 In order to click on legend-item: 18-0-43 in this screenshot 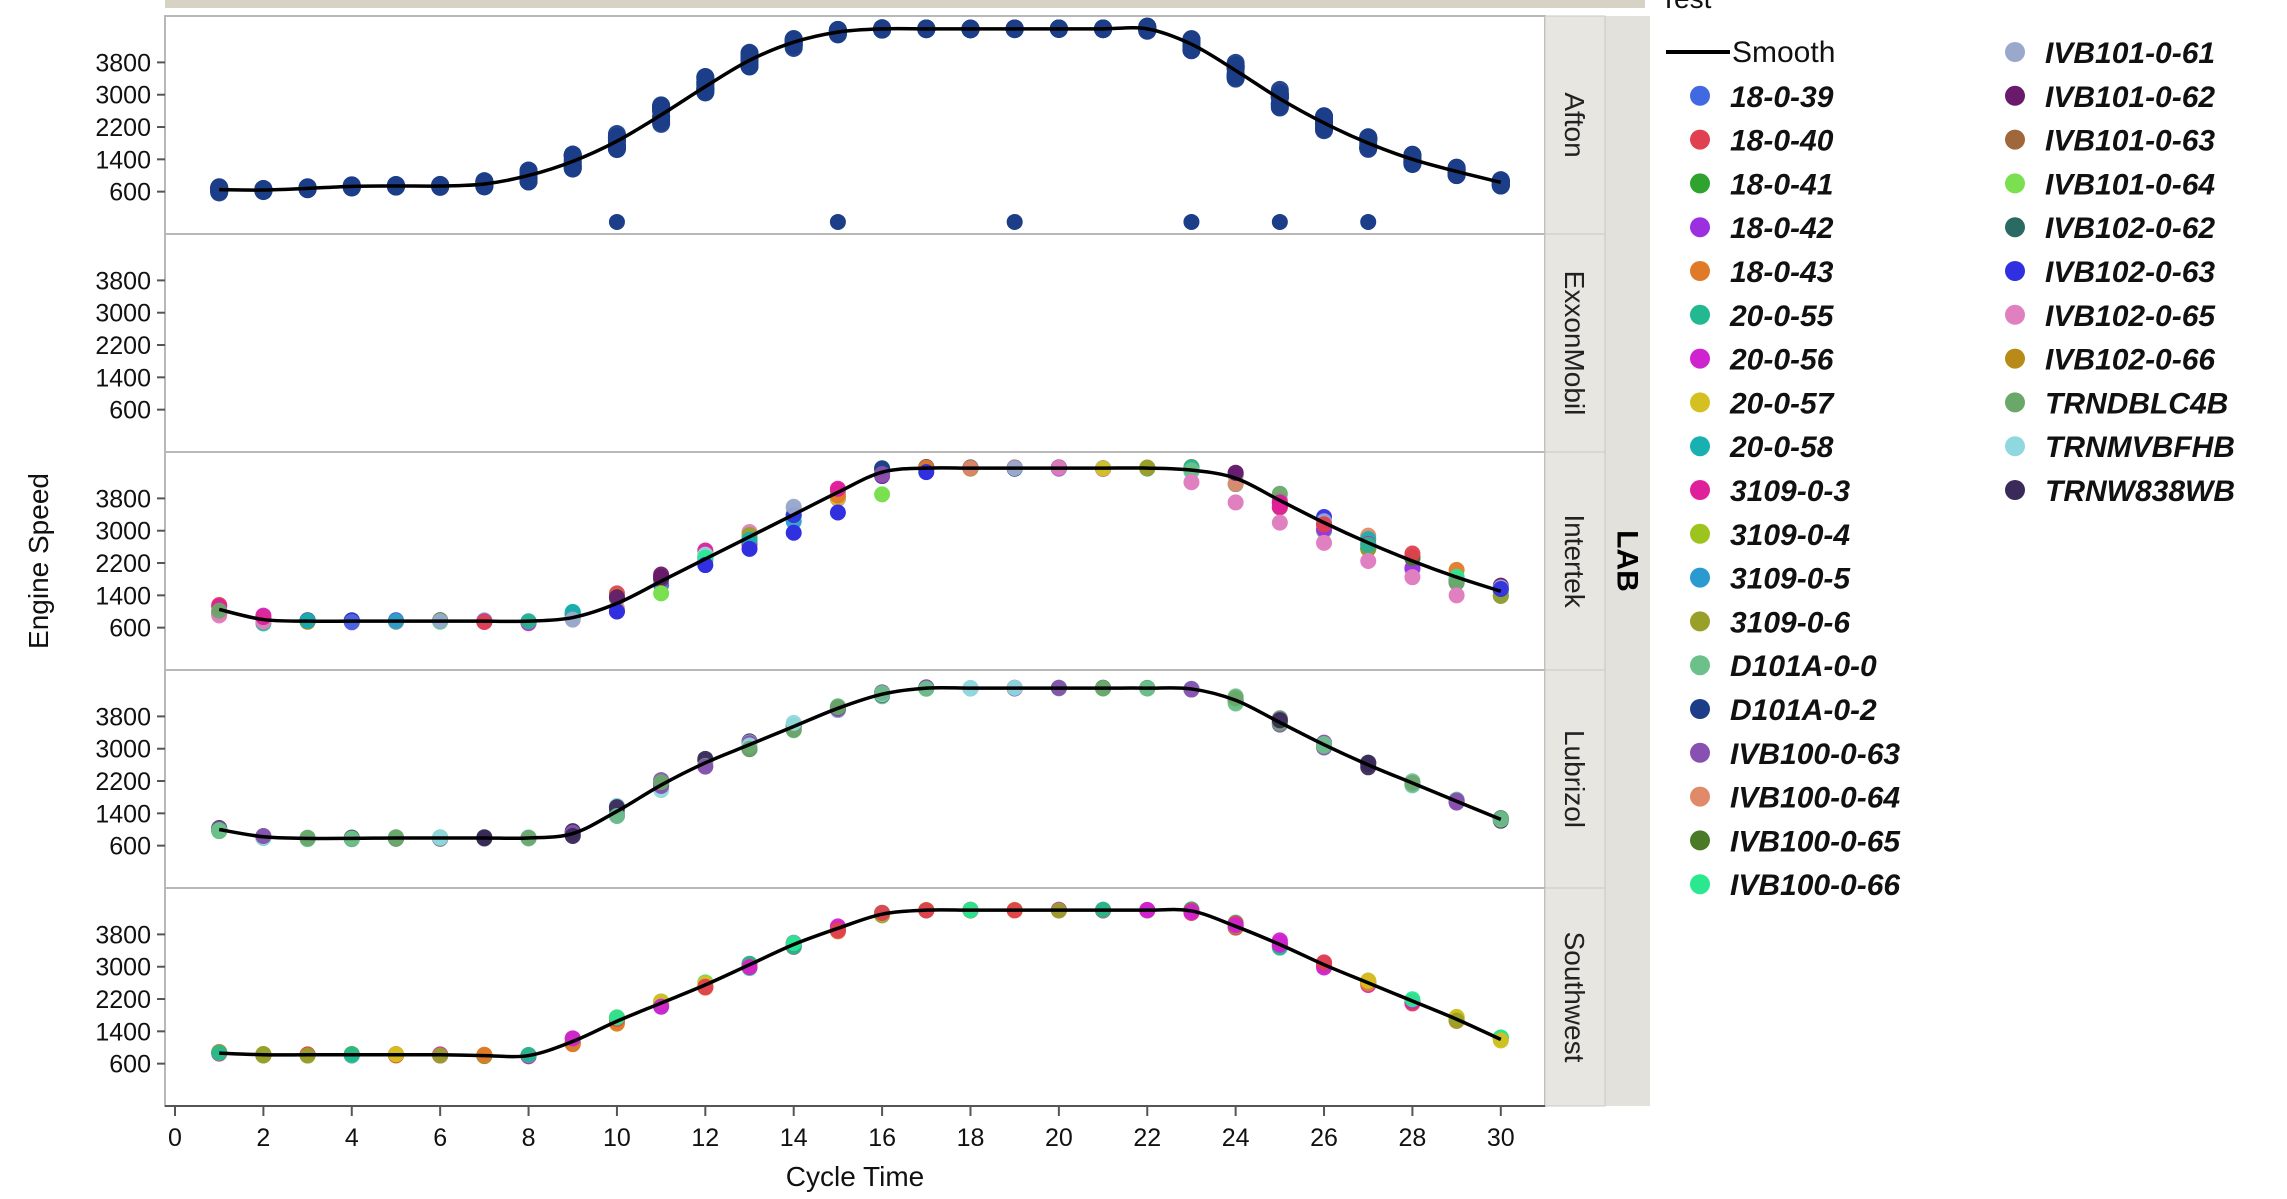, I will do `click(1762, 272)`.